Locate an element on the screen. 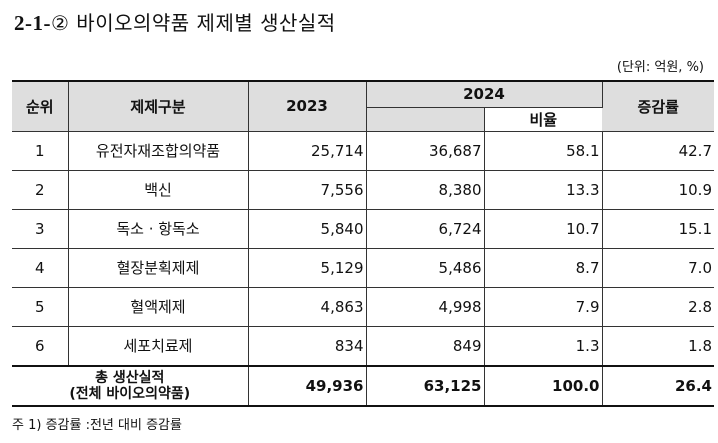 This screenshot has height=443, width=718. value-2023-cell: 7,556 is located at coordinates (307, 190).